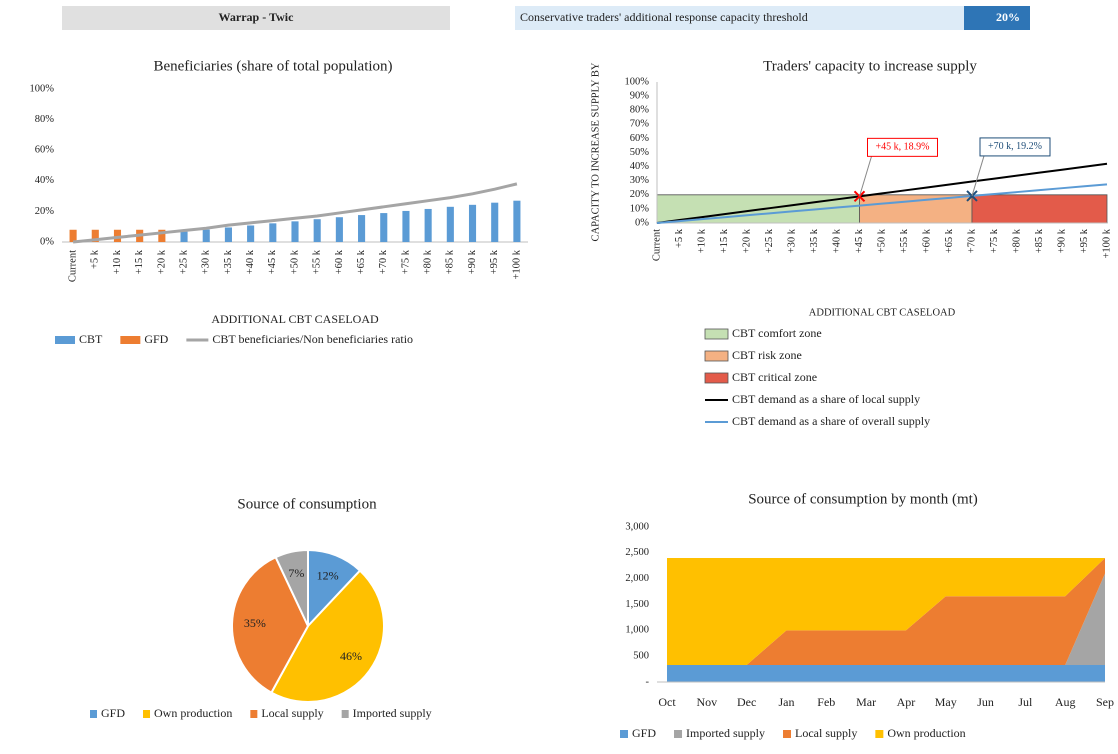 The width and height of the screenshot is (1118, 754). What do you see at coordinates (1039, 240) in the screenshot?
I see `x-tick-label: +85 k` at bounding box center [1039, 240].